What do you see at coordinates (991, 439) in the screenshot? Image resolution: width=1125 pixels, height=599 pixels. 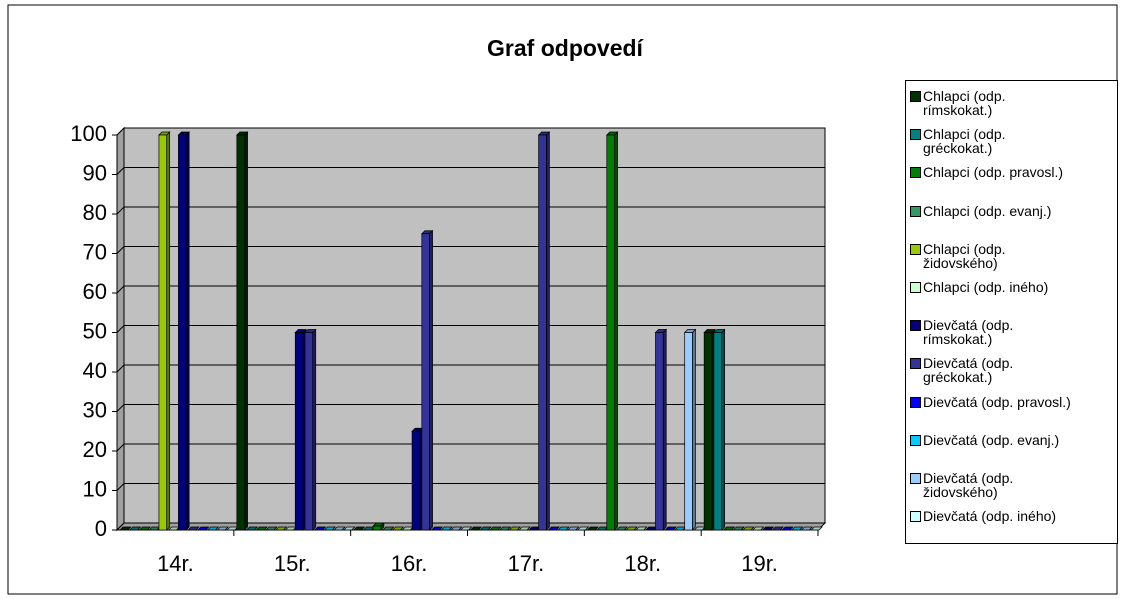 I see `legend-label: Dievčatá (odp. evanj.)` at bounding box center [991, 439].